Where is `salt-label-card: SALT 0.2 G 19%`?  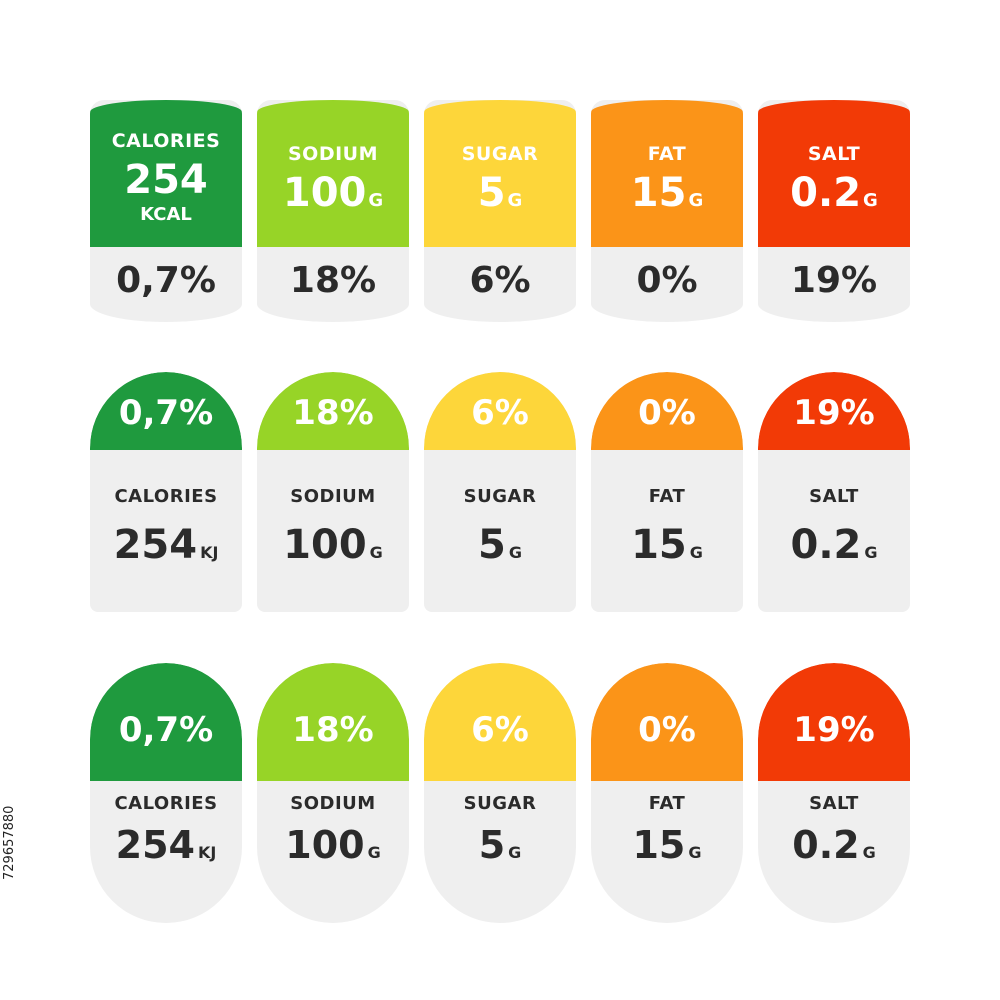 salt-label-card: SALT 0.2 G 19% is located at coordinates (834, 211).